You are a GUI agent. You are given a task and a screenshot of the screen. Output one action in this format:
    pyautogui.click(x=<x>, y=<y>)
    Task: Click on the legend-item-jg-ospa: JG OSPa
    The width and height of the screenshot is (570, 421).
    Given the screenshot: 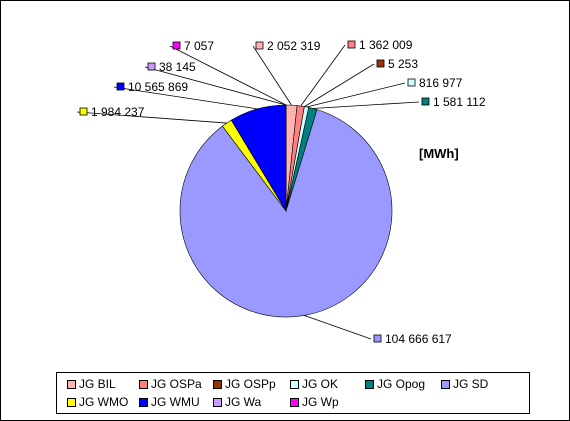 What is the action you would take?
    pyautogui.click(x=170, y=384)
    